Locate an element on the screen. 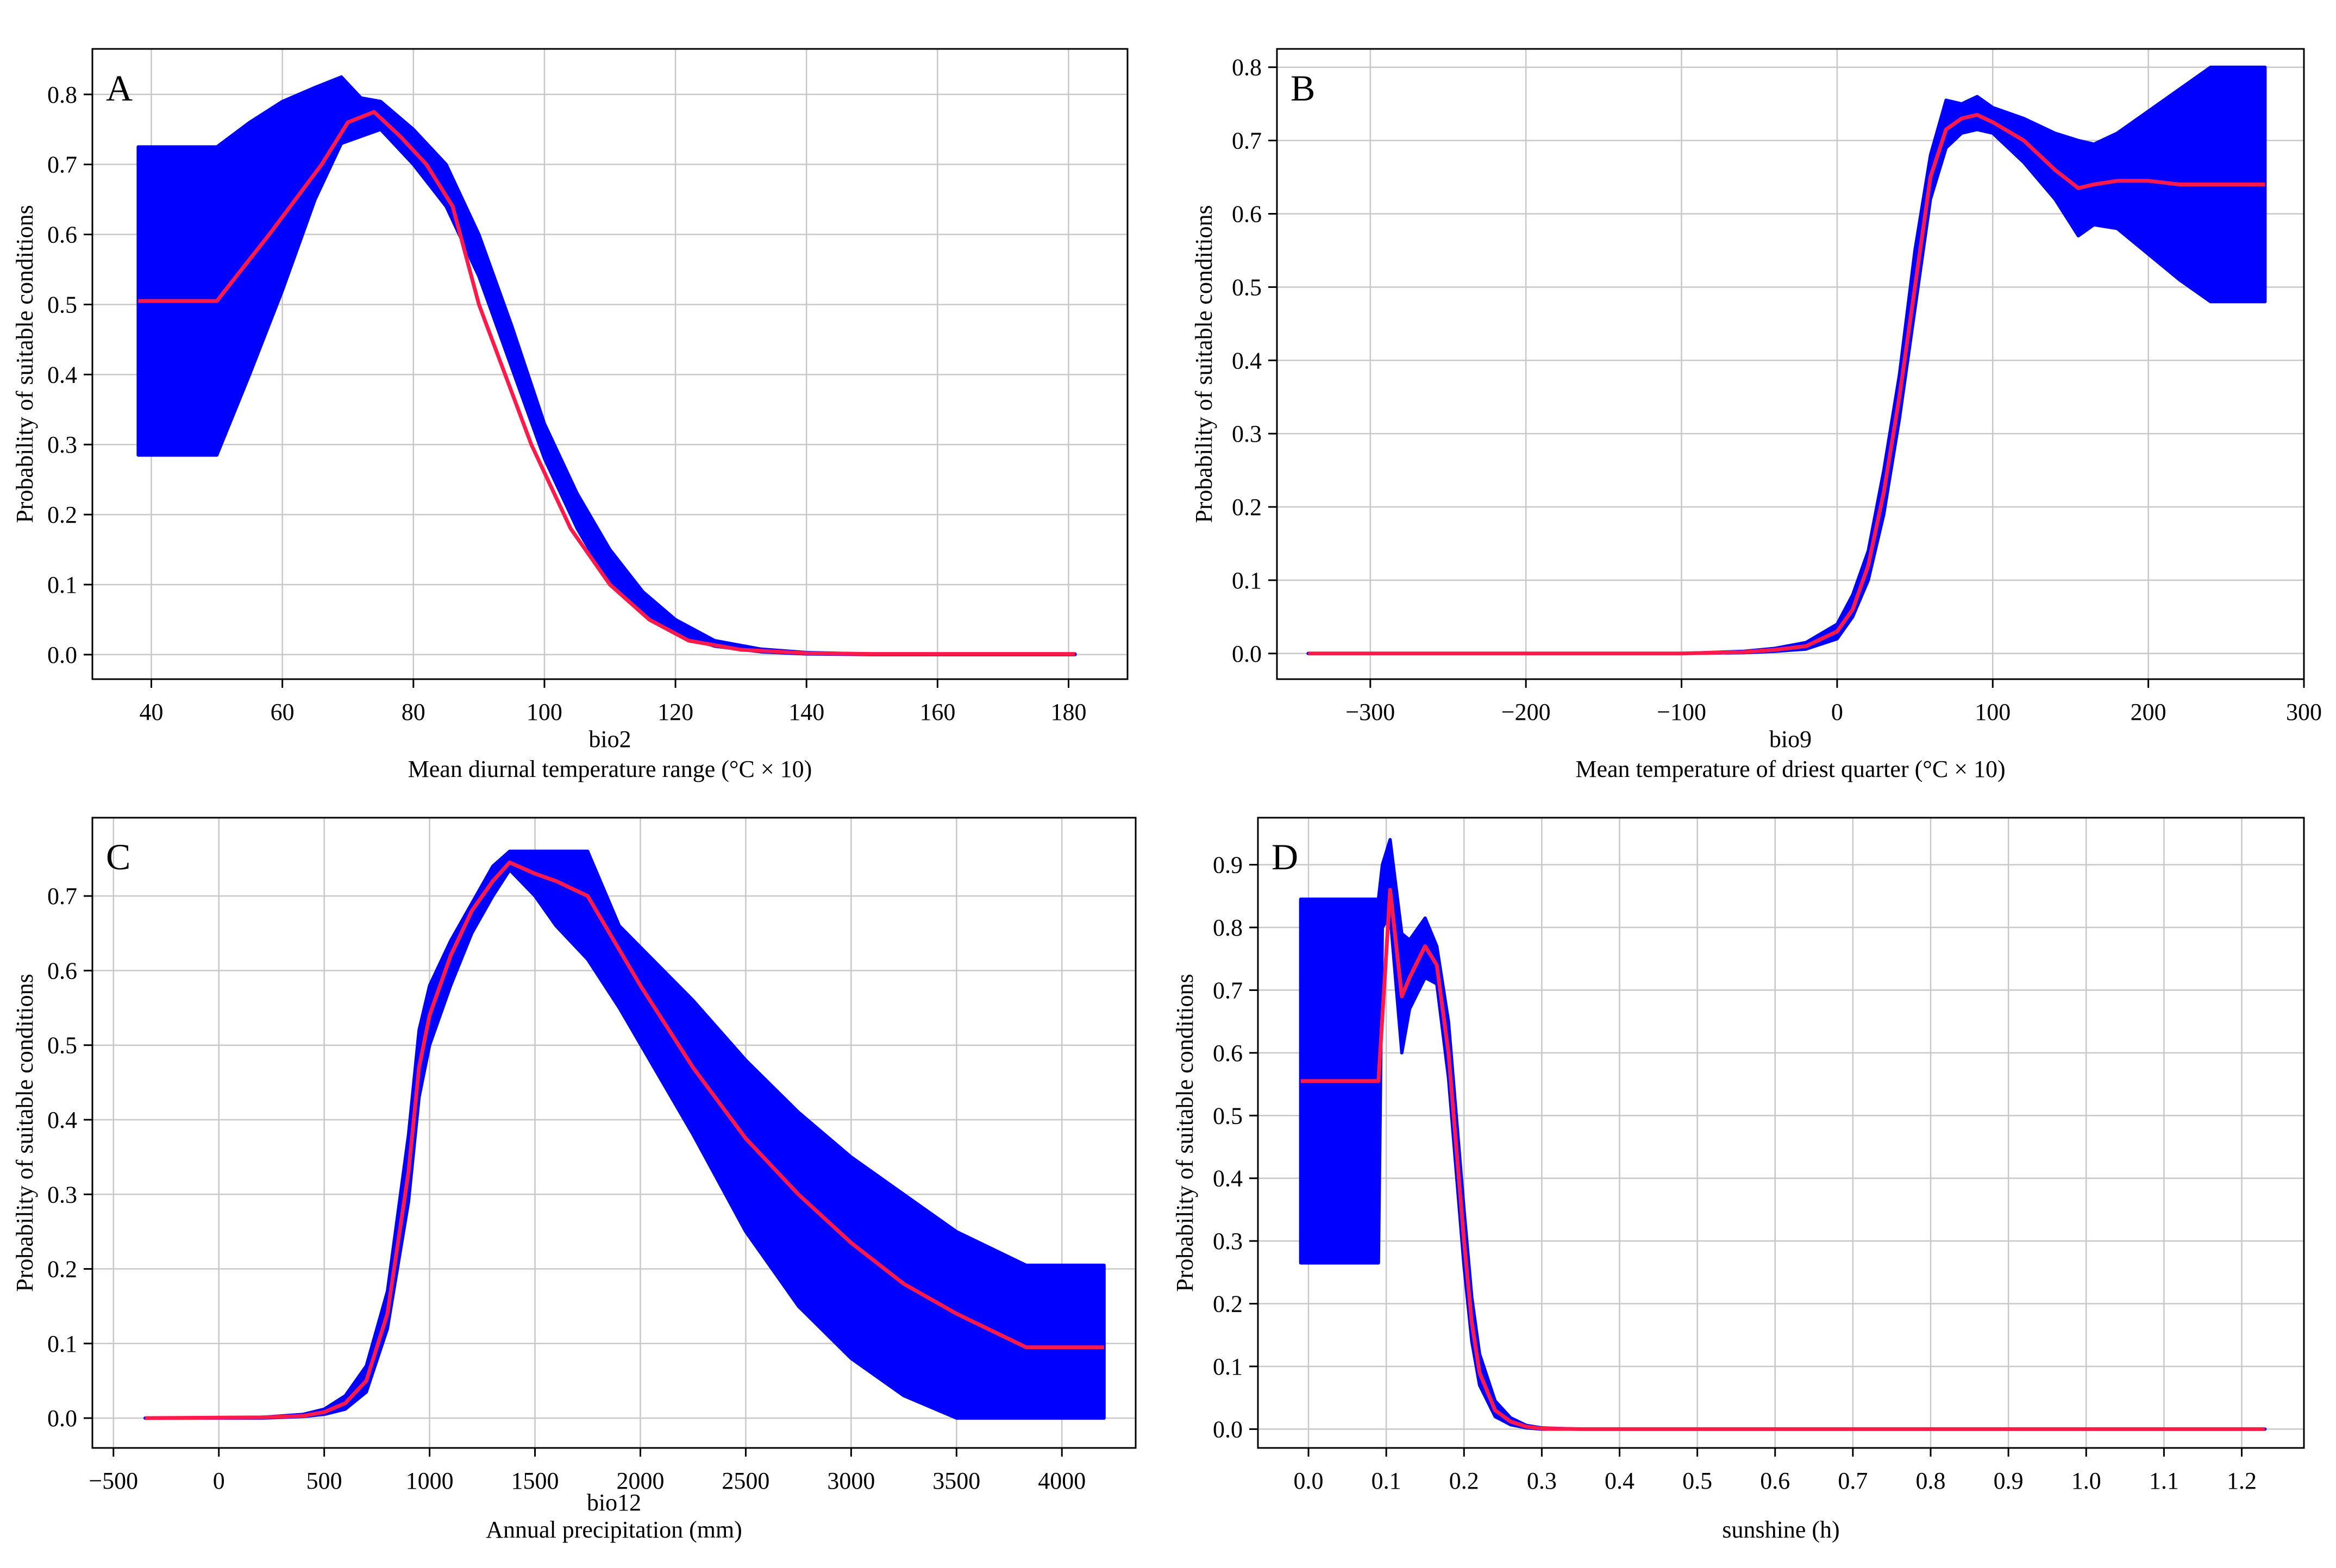 This screenshot has width=2336, height=1568. confidence-band is located at coordinates (606, 366).